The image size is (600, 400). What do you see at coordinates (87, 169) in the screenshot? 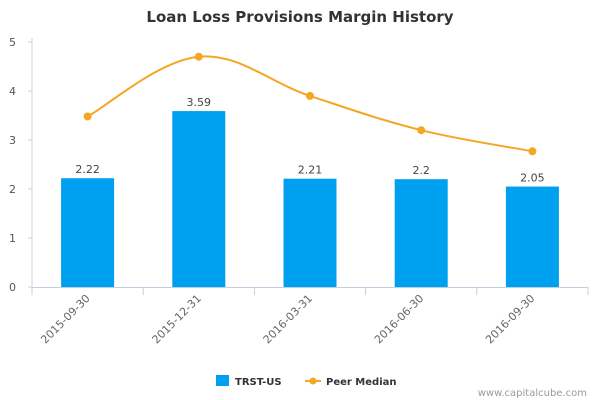
I see `bar-data-label: 2.22` at bounding box center [87, 169].